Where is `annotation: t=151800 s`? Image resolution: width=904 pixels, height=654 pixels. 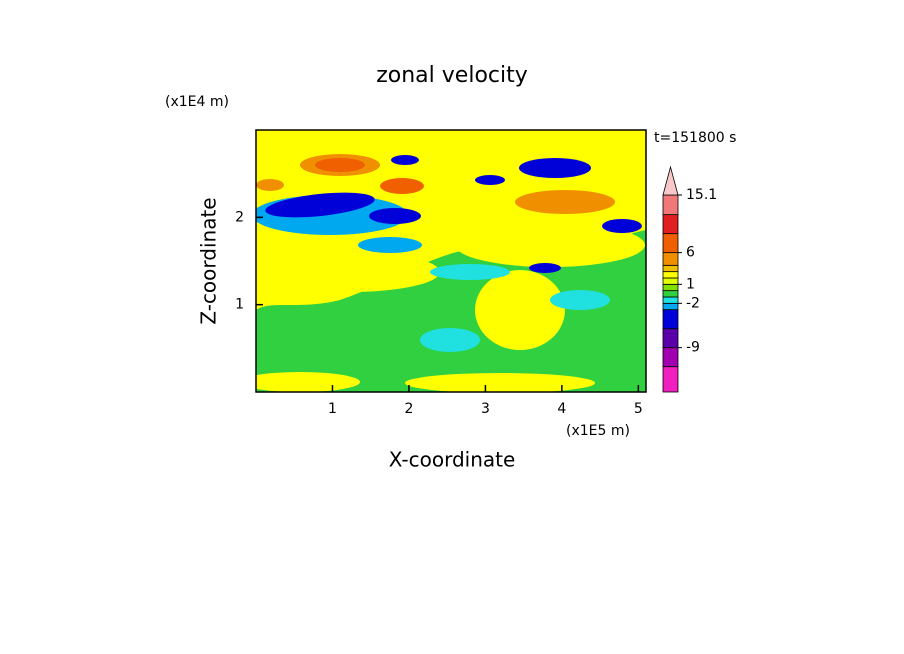
annotation: t=151800 s is located at coordinates (695, 138).